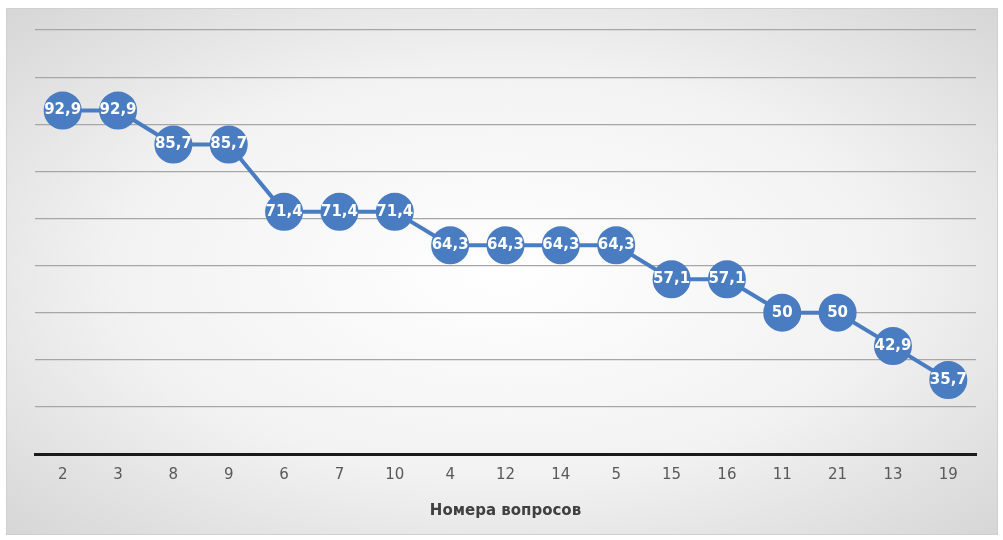 The image size is (1003, 540). Describe the element at coordinates (228, 473) in the screenshot. I see `x-tick-label: 9` at that location.